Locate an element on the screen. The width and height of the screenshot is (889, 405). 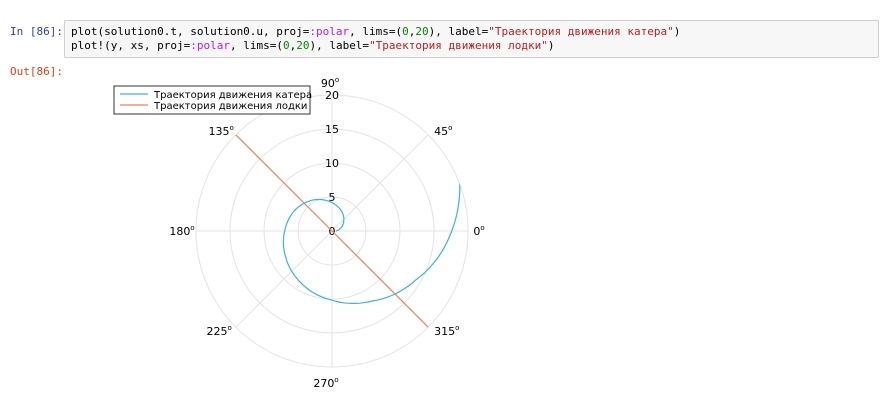
code-token: "Траектория движения катера" is located at coordinates (581, 31).